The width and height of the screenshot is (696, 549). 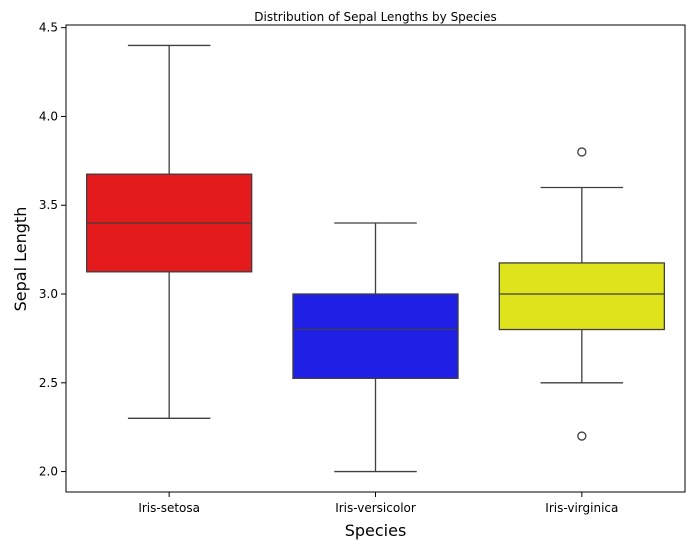 I want to click on y-axis-label: Sepal Length, so click(x=20, y=259).